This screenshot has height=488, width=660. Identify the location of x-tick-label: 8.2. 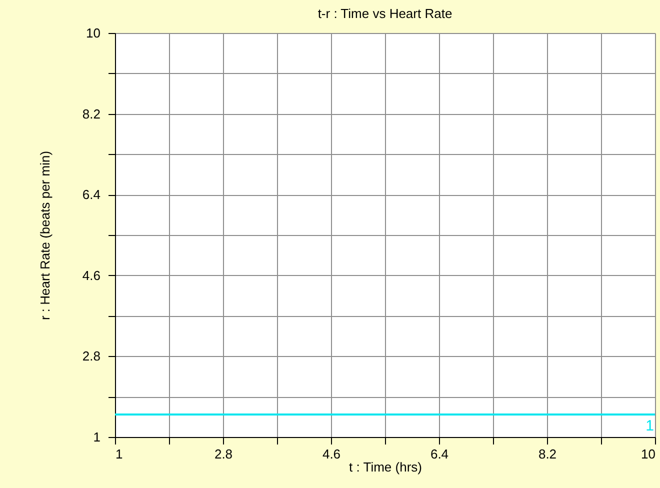
(547, 454).